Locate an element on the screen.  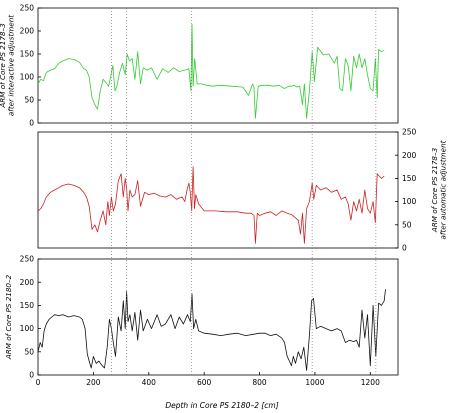
x-tick-label: 600 is located at coordinates (204, 382).